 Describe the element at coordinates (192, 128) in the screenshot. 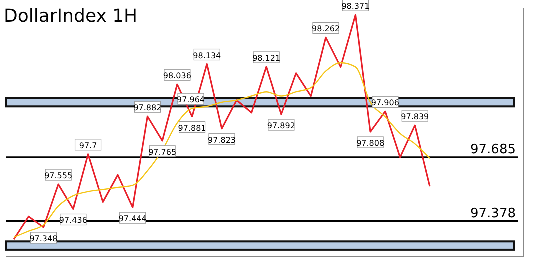

I see `data-label: 97.881` at that location.